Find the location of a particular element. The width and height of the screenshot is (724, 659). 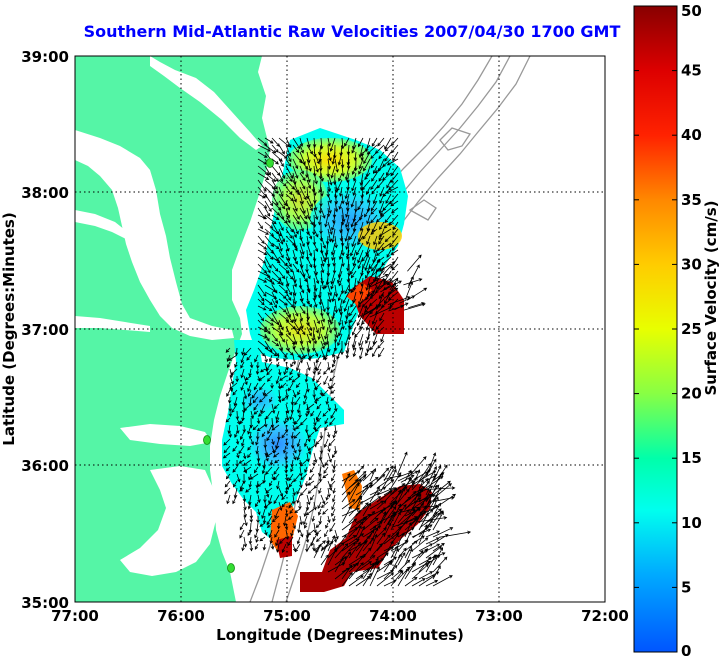

colorbar-tick-label: 20 is located at coordinates (691, 394).